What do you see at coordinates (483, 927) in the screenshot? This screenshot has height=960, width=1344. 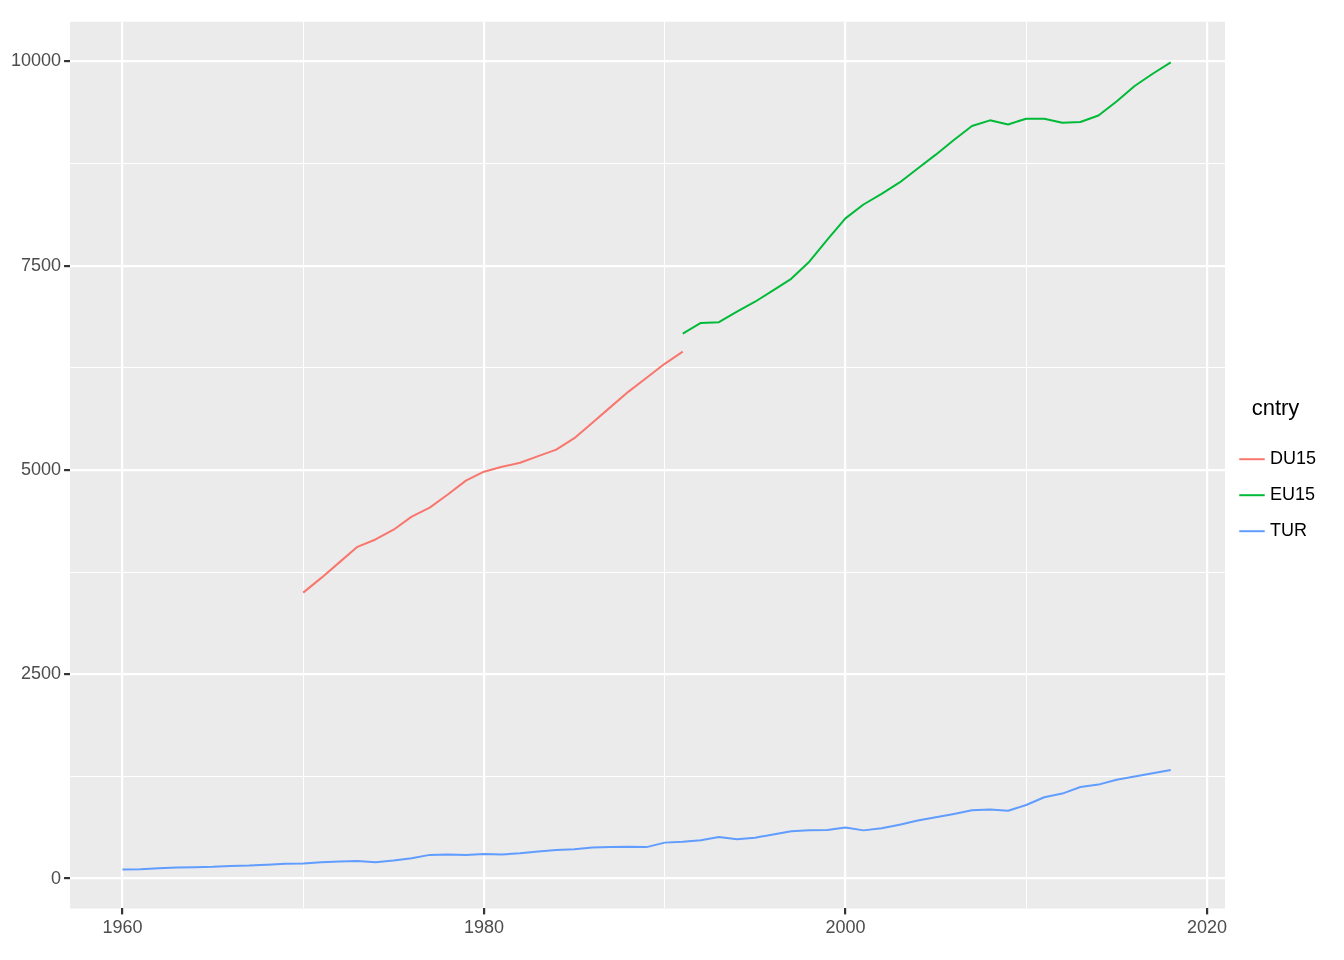 I see `x-tick-label: 1980` at bounding box center [483, 927].